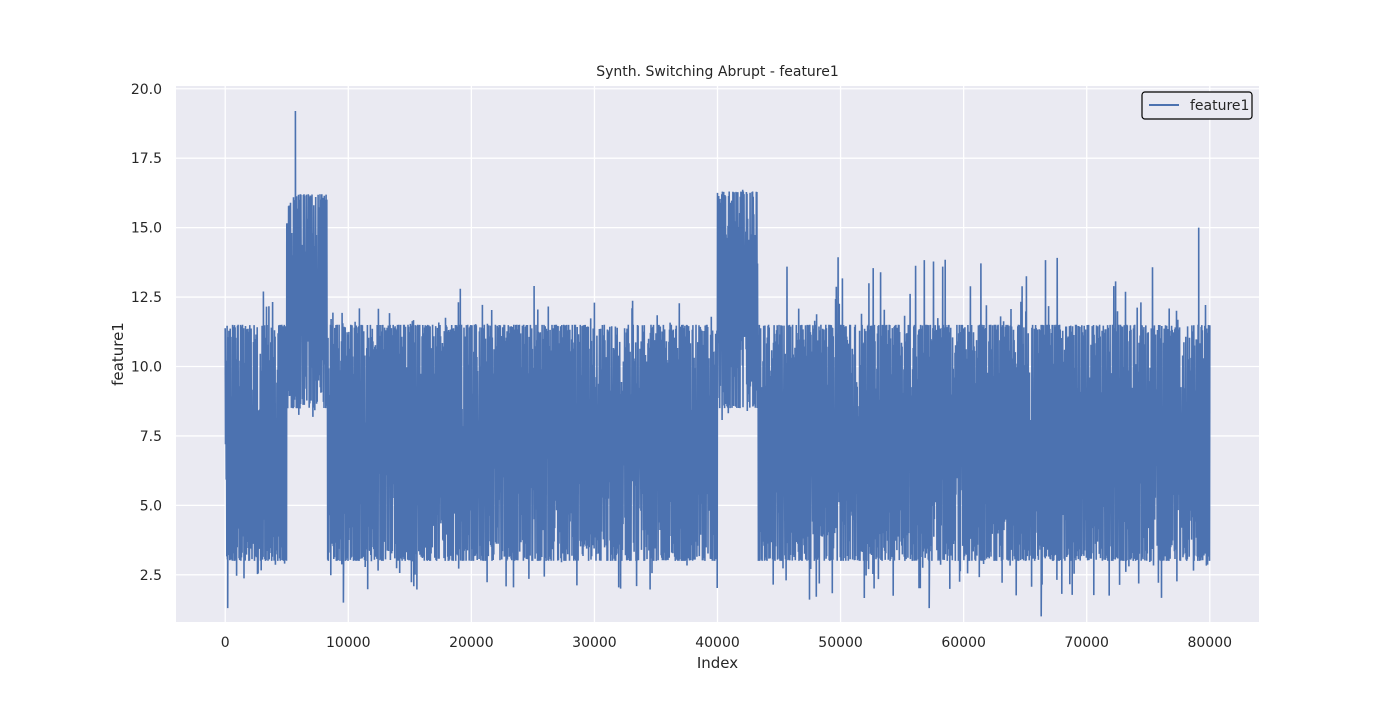 The width and height of the screenshot is (1400, 704). What do you see at coordinates (963, 643) in the screenshot?
I see `x-tick-label: 60000` at bounding box center [963, 643].